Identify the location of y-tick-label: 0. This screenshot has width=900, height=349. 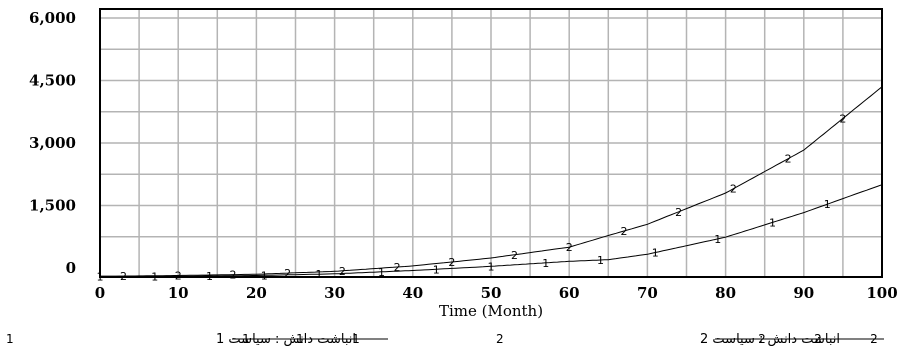
(71, 268).